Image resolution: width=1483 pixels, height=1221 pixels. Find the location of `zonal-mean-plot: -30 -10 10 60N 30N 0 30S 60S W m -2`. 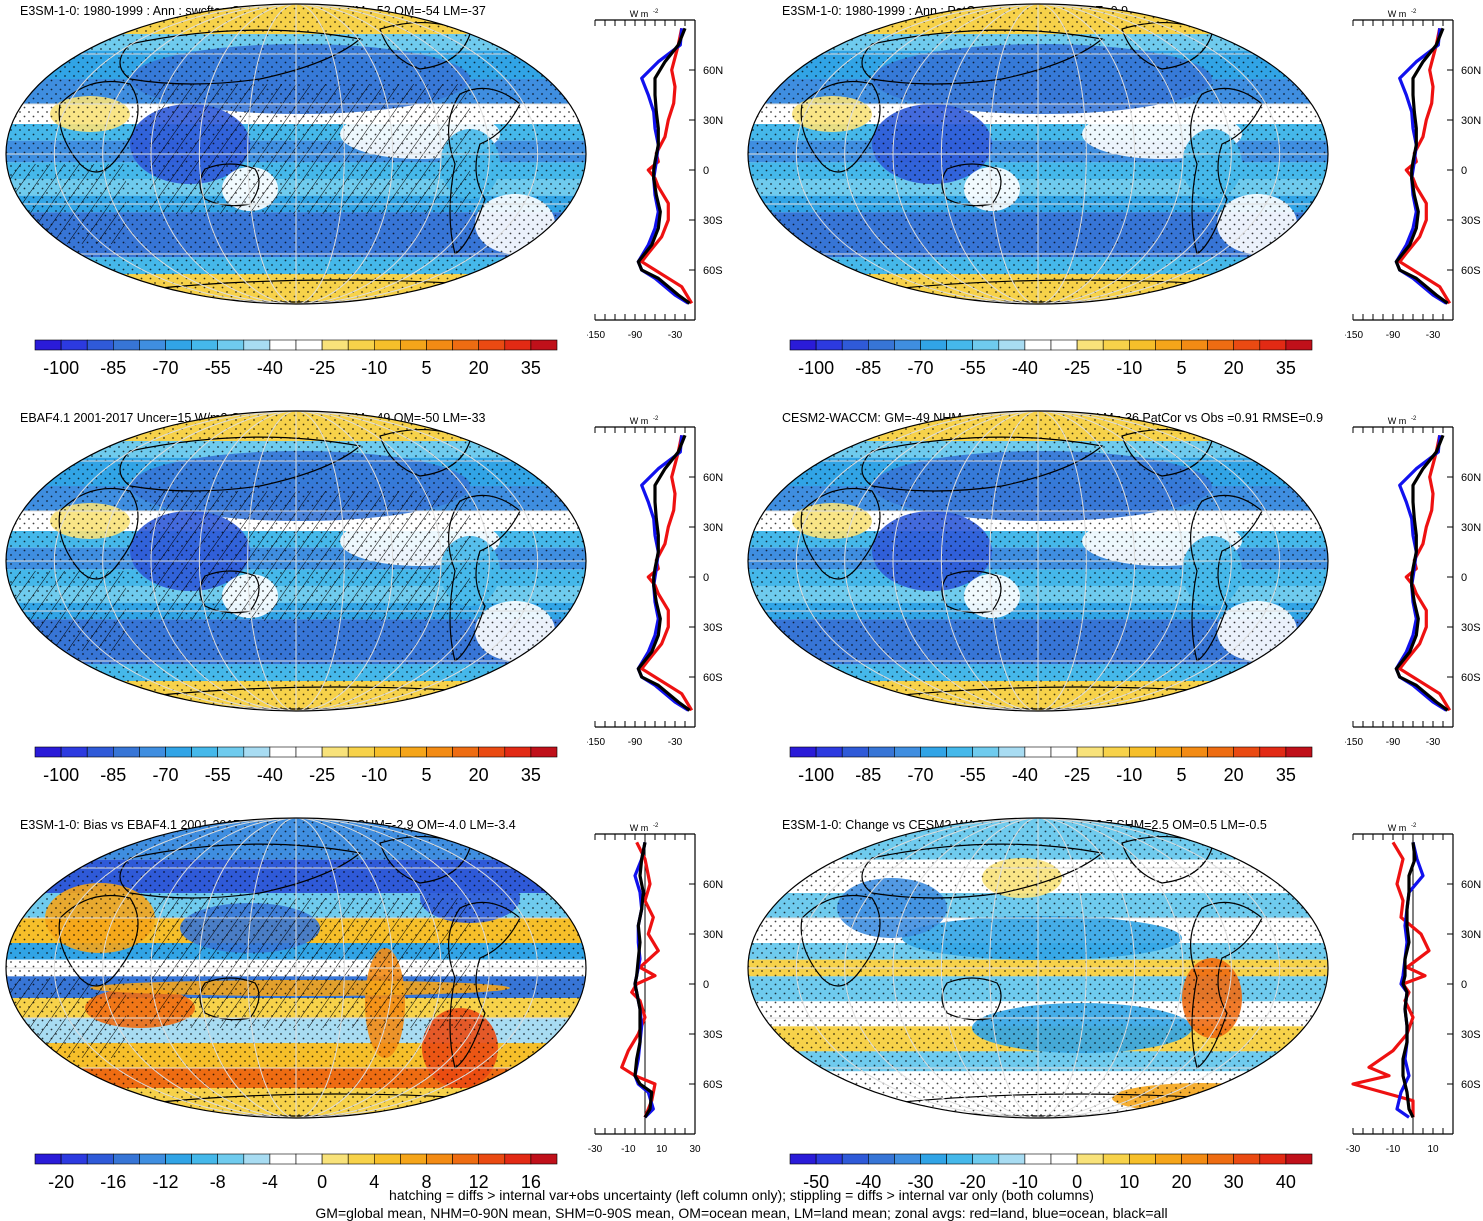

zonal-mean-plot: -30 -10 10 60N 30N 0 30S 60S W m -2 is located at coordinates (1413, 989).